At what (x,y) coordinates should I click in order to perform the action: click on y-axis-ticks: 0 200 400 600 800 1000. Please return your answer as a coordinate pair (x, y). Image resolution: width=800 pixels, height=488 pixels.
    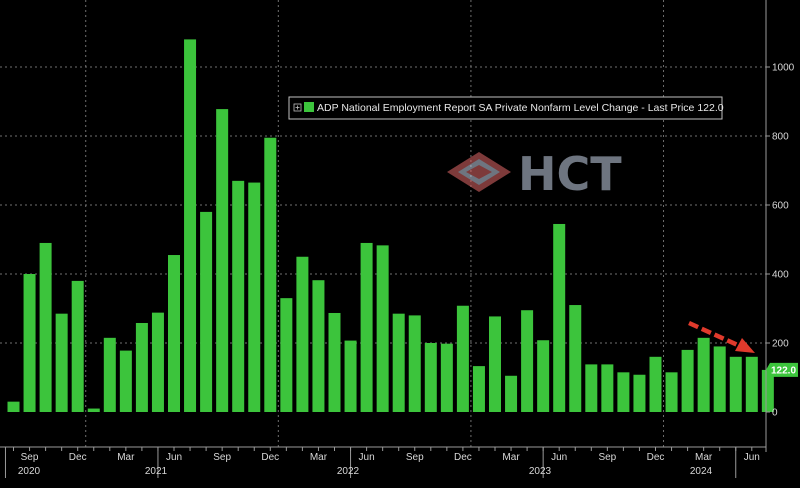
    Looking at the image, I should click on (780, 241).